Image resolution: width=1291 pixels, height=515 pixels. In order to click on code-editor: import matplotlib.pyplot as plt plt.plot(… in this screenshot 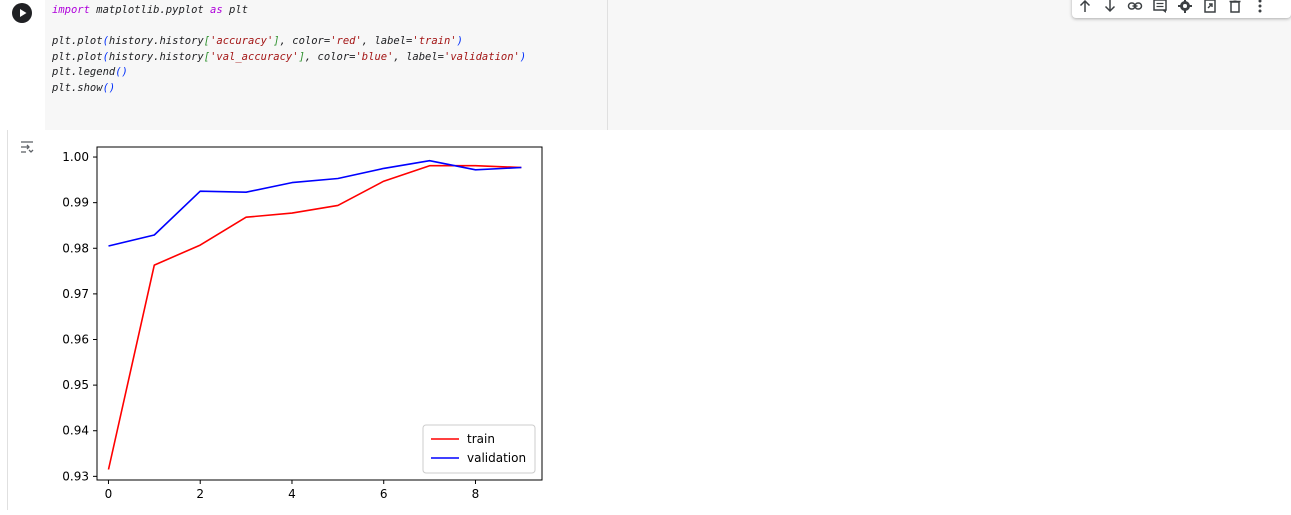, I will do `click(326, 65)`.